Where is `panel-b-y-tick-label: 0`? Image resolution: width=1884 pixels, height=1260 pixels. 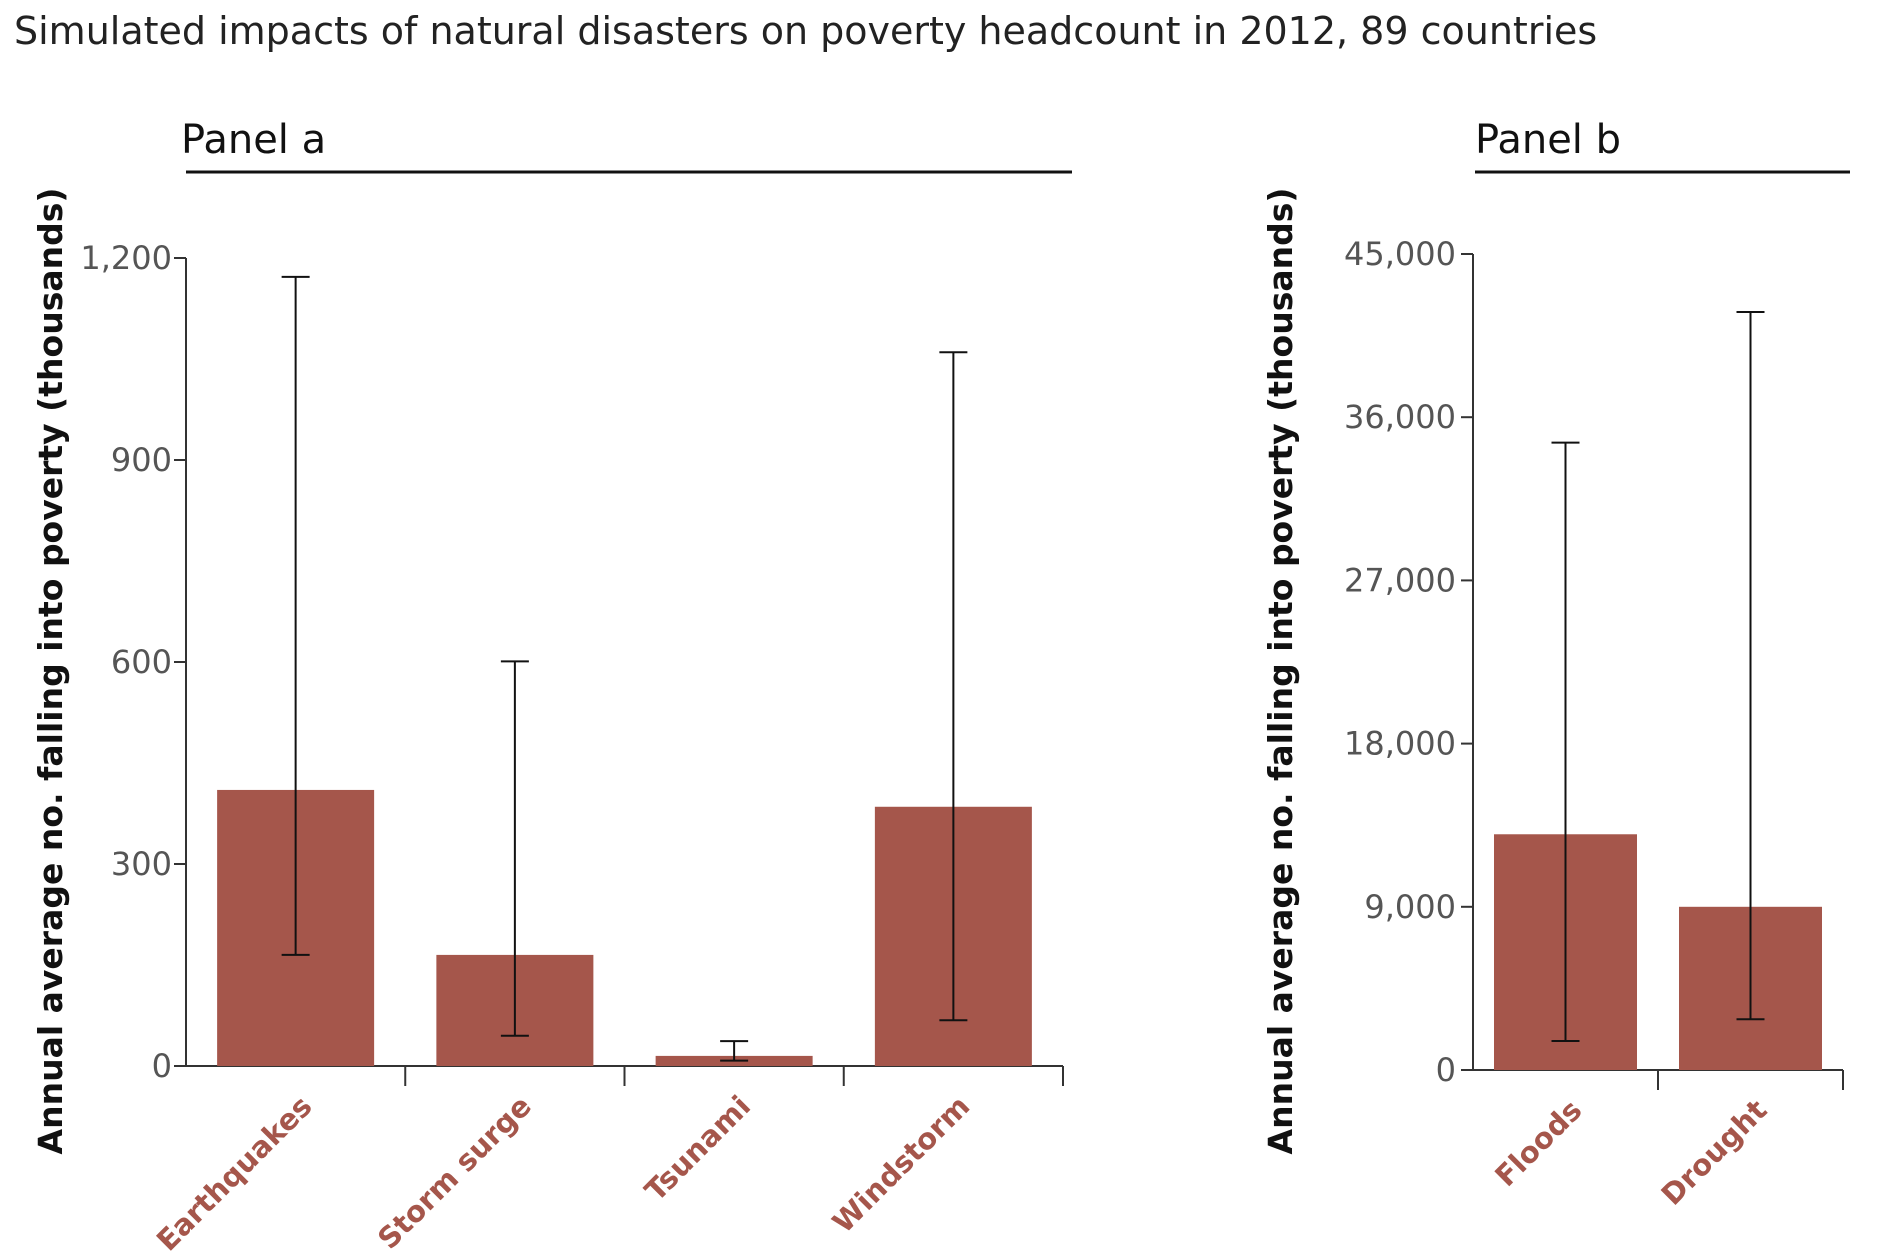 panel-b-y-tick-label: 0 is located at coordinates (1446, 1070).